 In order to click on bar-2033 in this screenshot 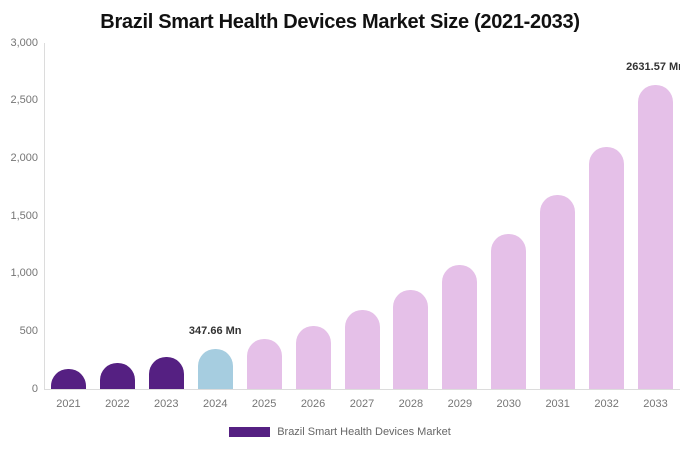, I will do `click(656, 237)`.